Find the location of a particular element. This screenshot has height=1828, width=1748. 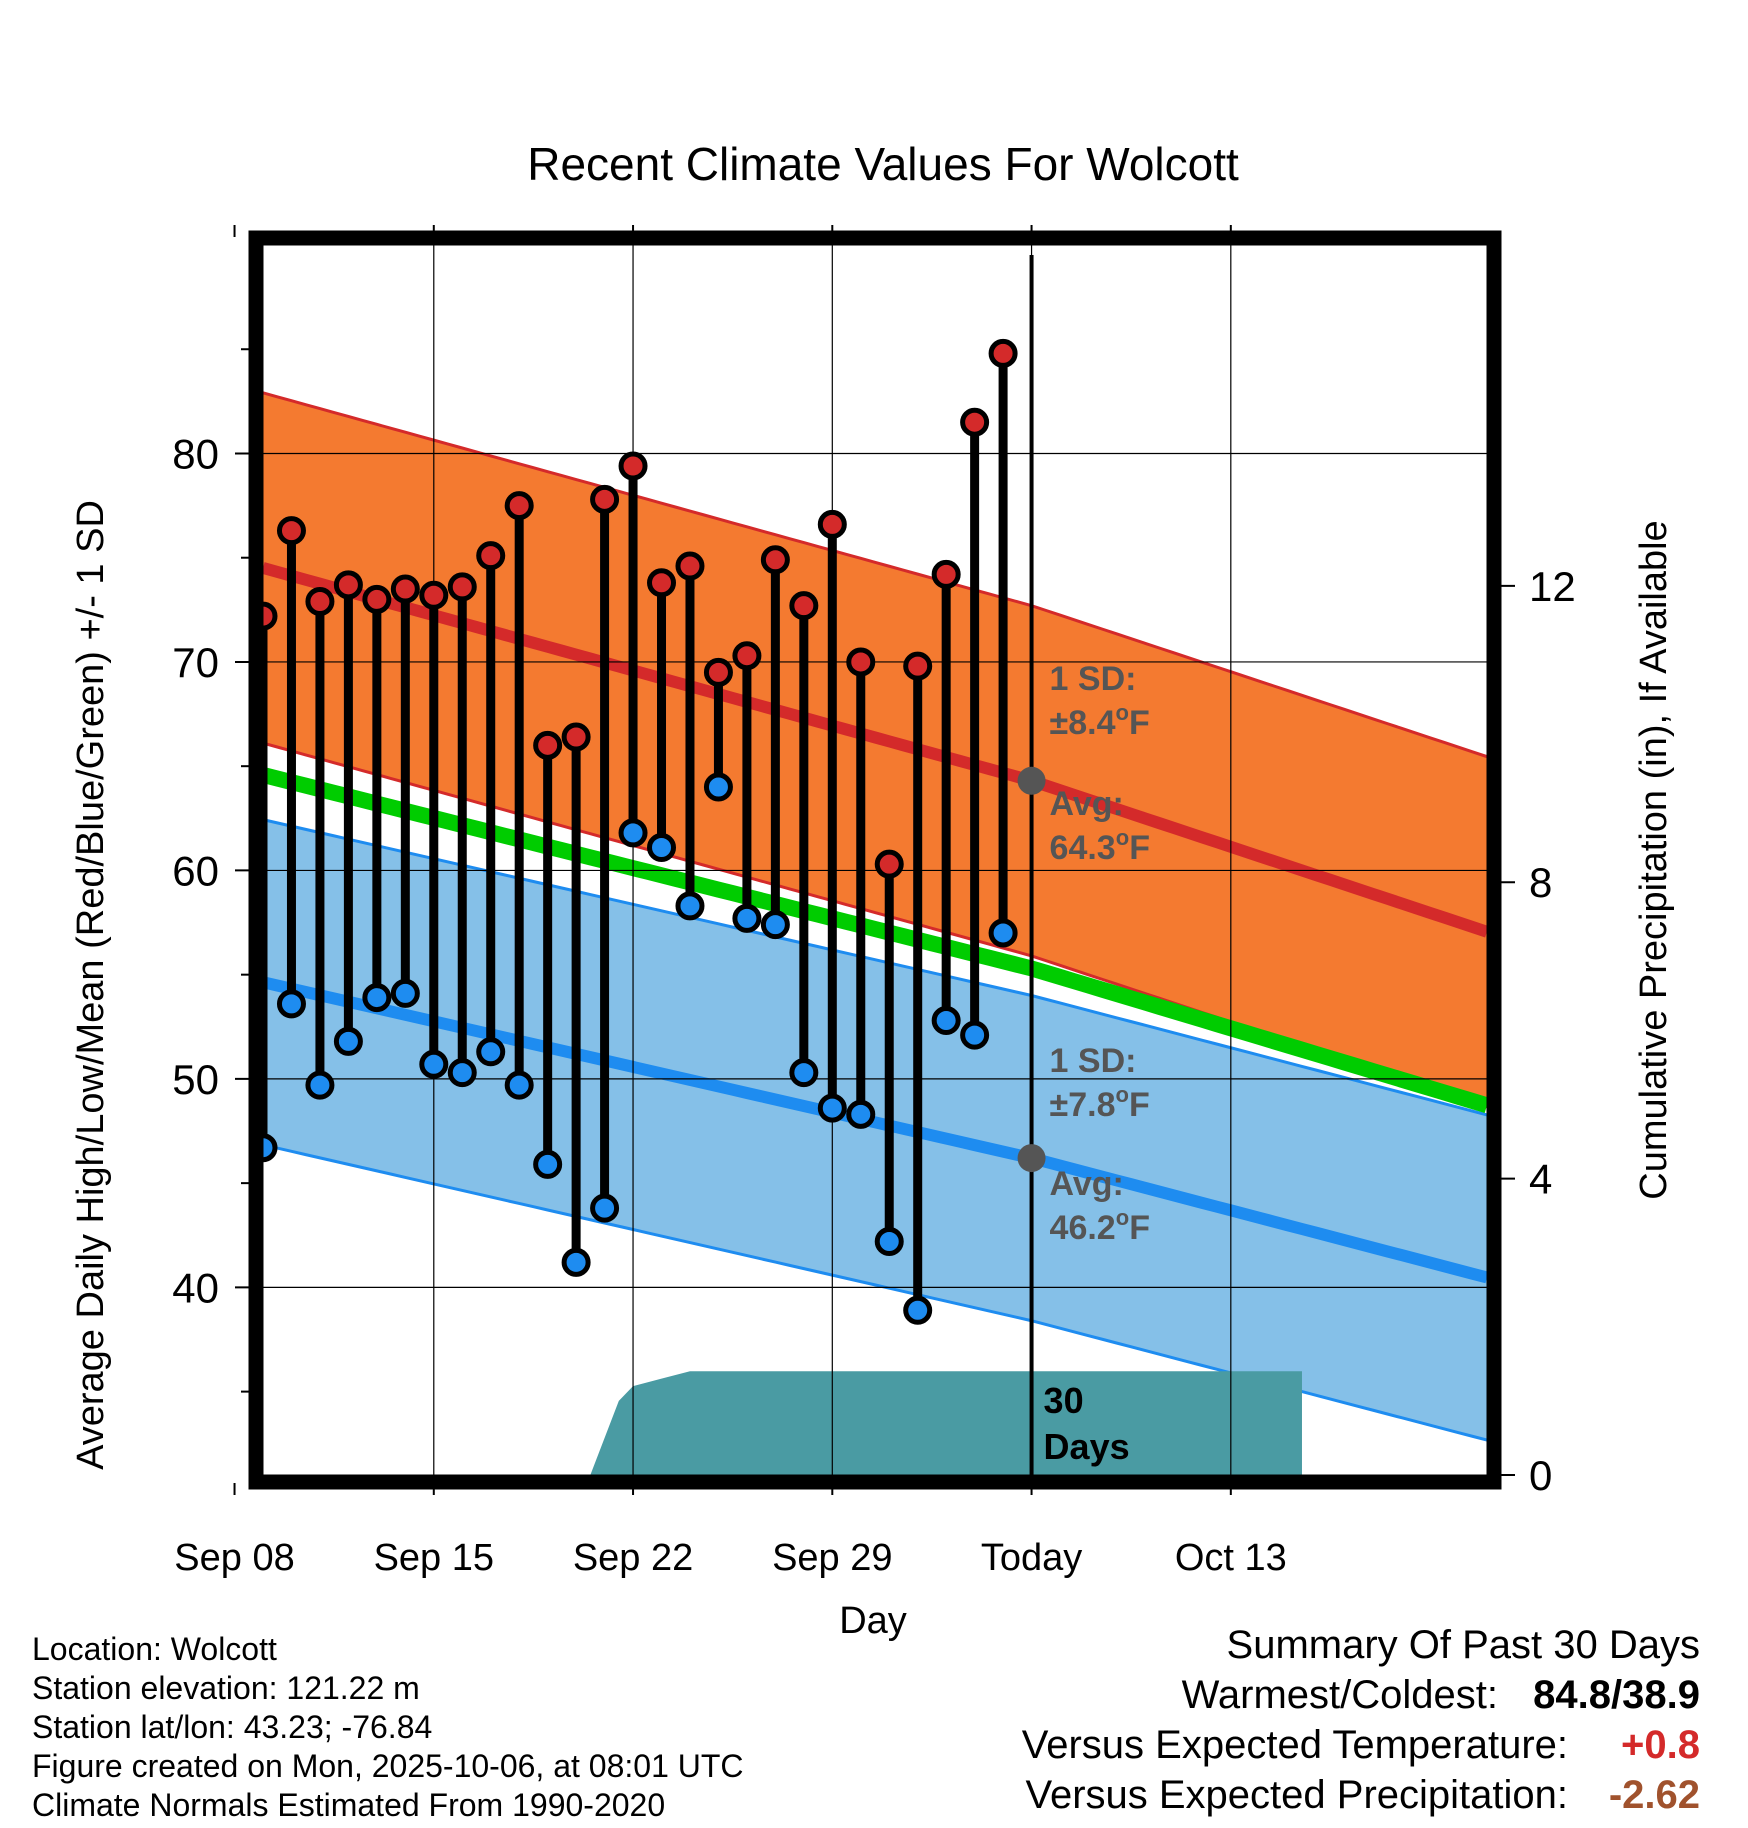

chart-title: Recent Climate Values For Wolcott is located at coordinates (883, 164).